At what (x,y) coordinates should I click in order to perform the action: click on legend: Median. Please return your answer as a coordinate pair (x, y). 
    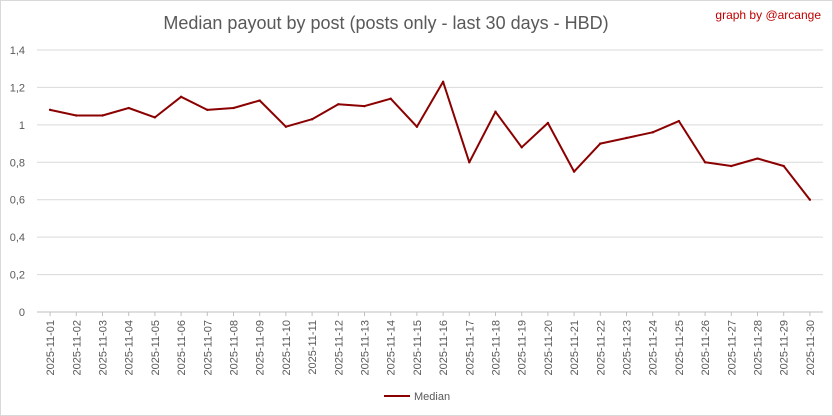
    Looking at the image, I should click on (417, 397).